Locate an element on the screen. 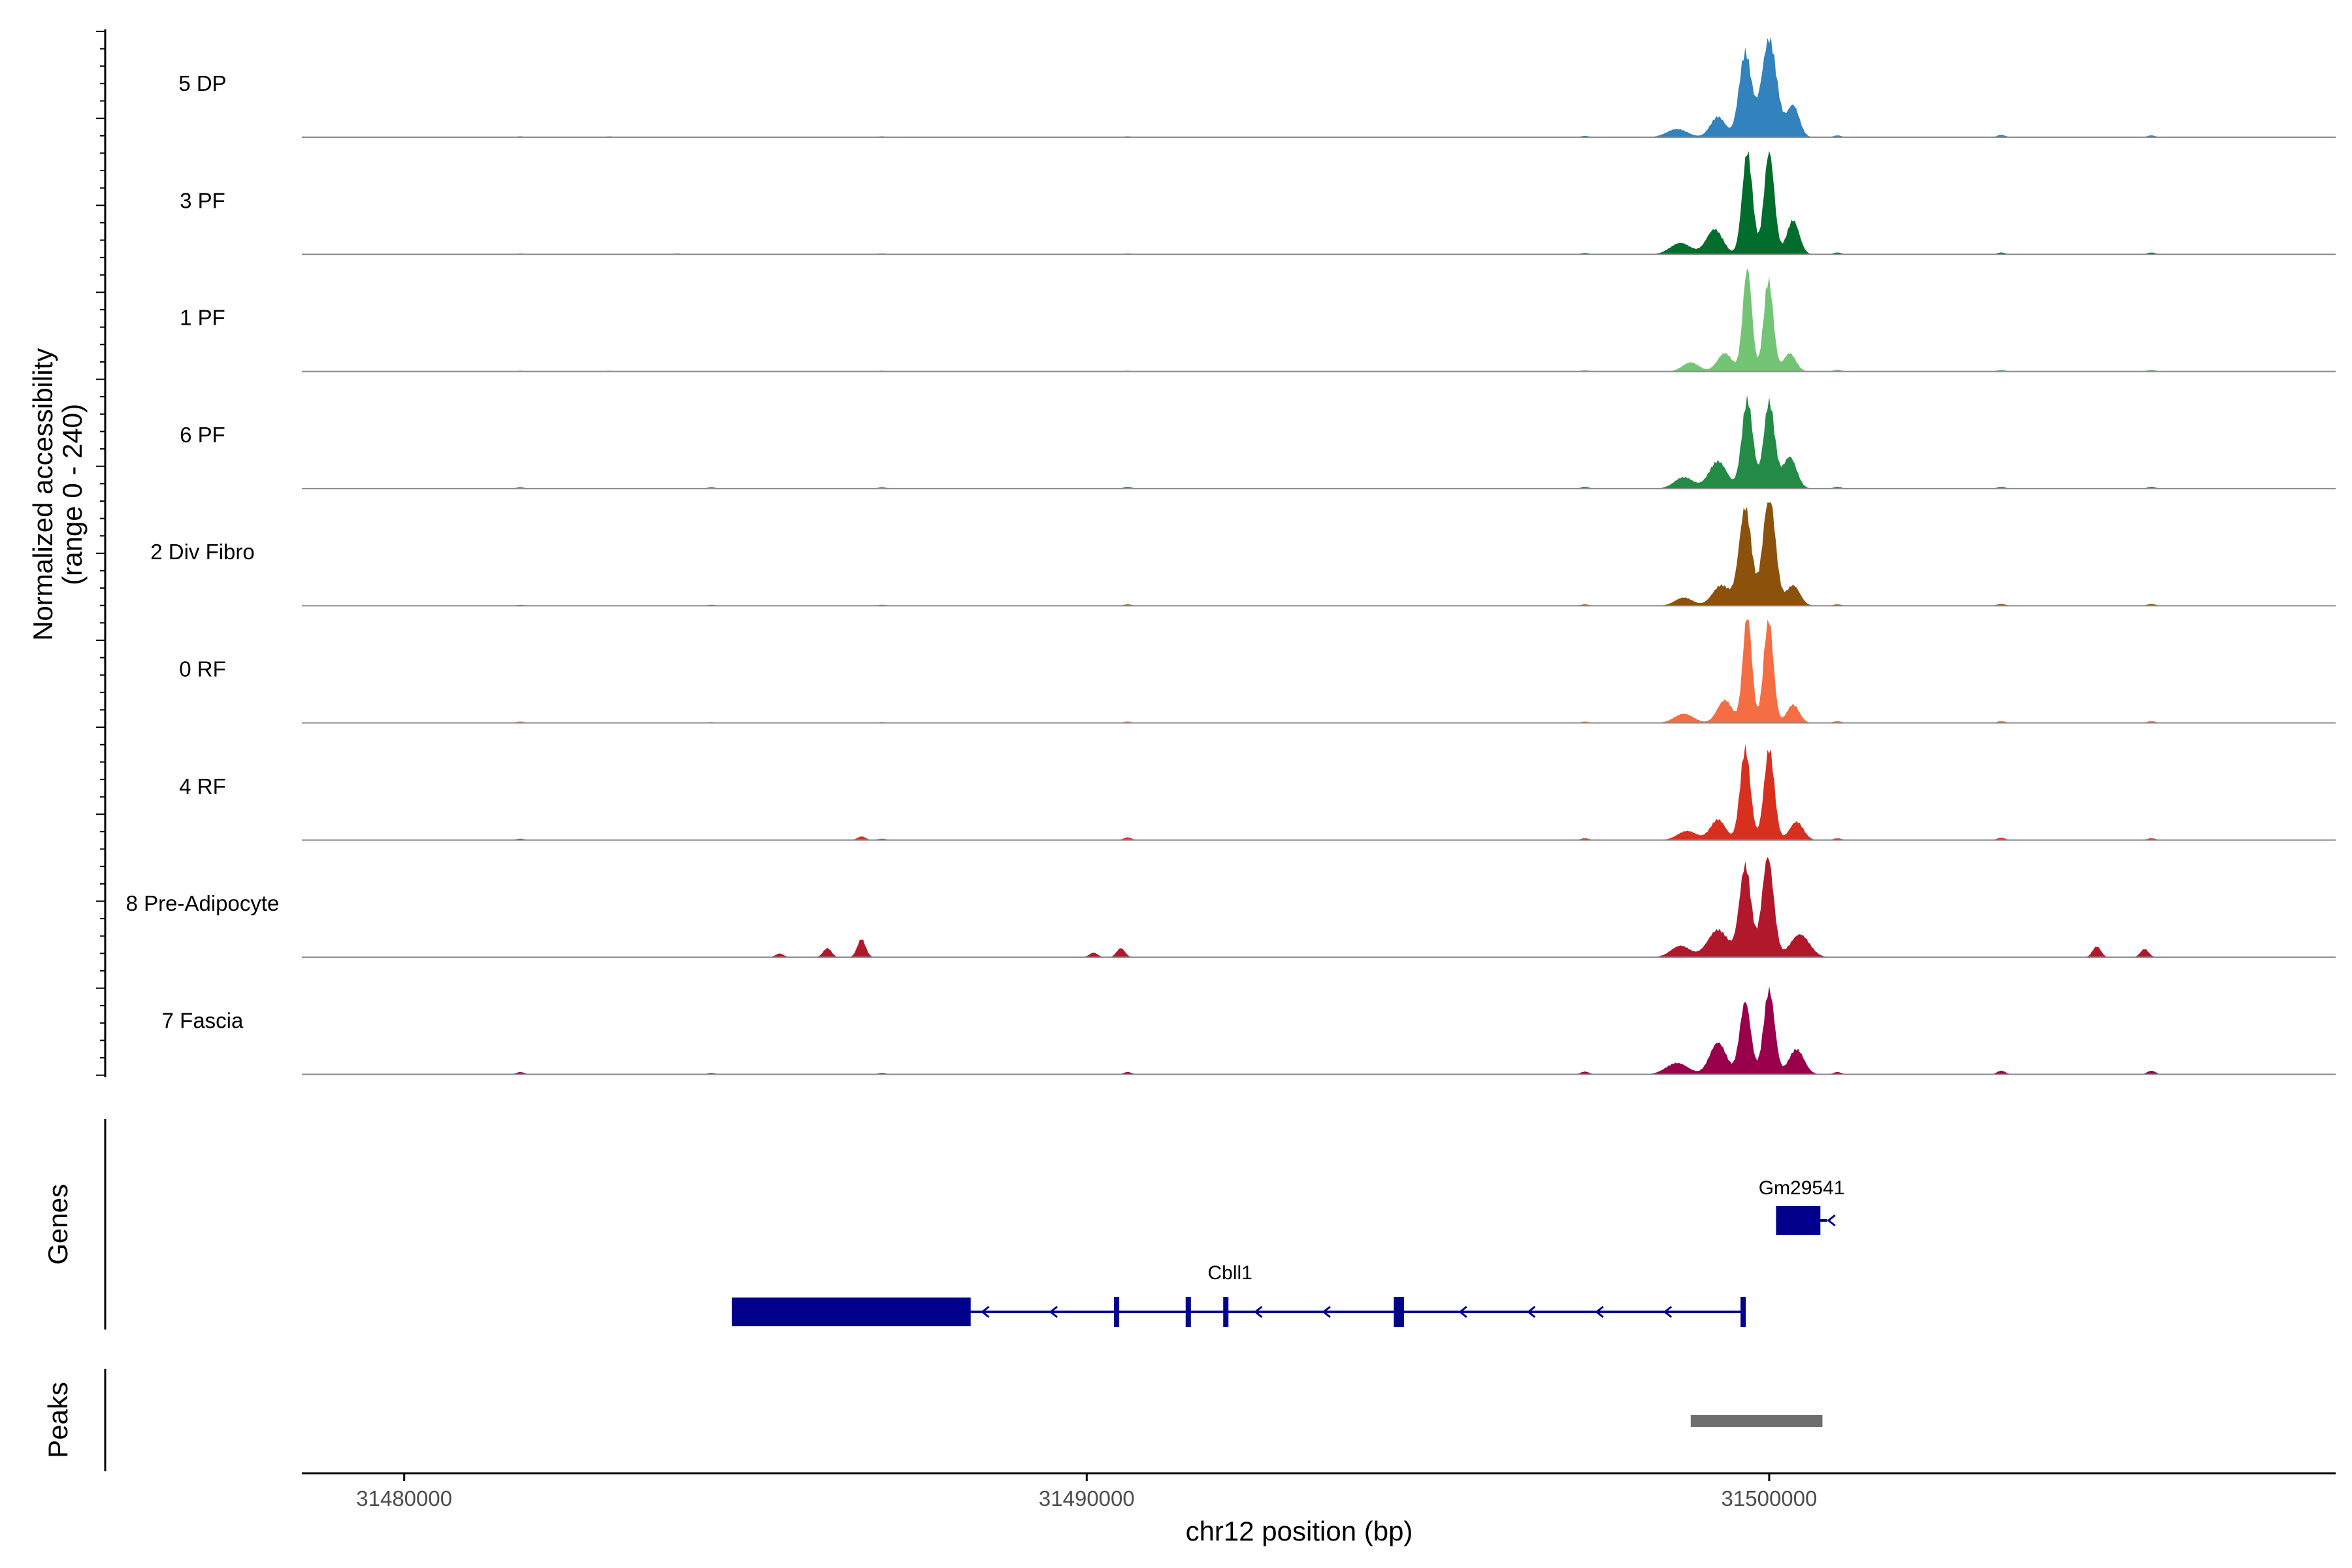 Image resolution: width=2352 pixels, height=1568 pixels. coverage-track: 1 PF is located at coordinates (1258, 320).